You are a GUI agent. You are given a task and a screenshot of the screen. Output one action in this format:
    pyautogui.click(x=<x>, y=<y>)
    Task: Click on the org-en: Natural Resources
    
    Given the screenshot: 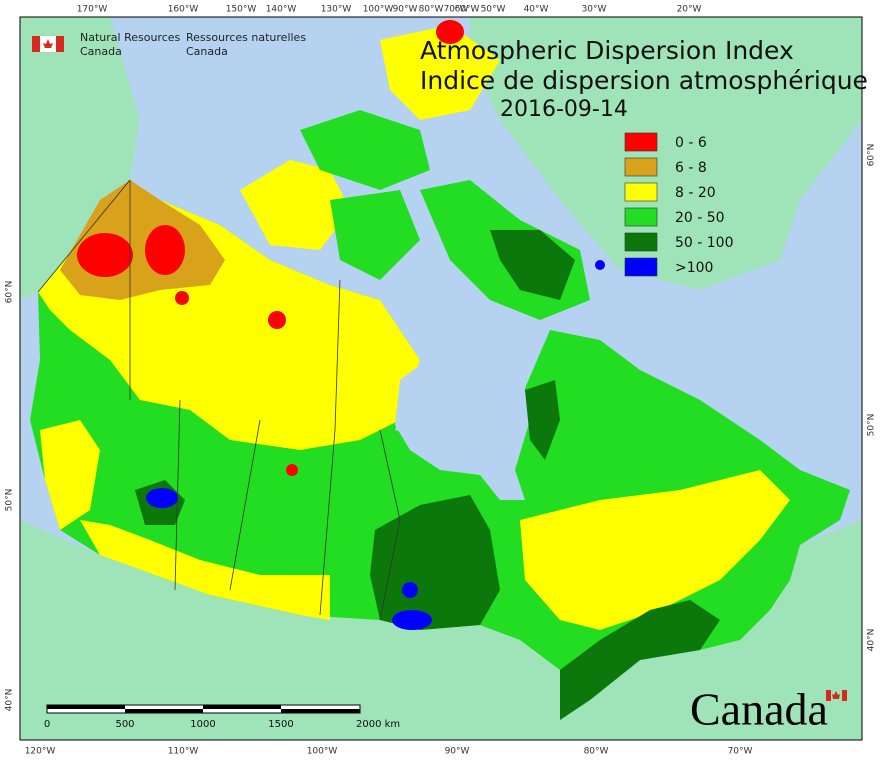 What is the action you would take?
    pyautogui.click(x=130, y=37)
    